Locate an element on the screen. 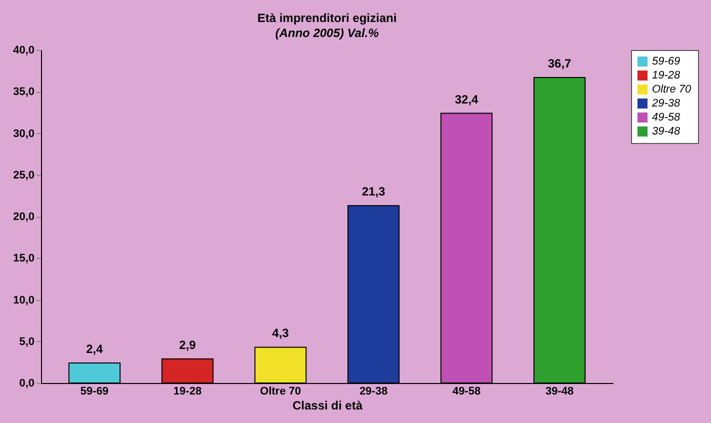  y-tick-label: 15,0 is located at coordinates (23, 258).